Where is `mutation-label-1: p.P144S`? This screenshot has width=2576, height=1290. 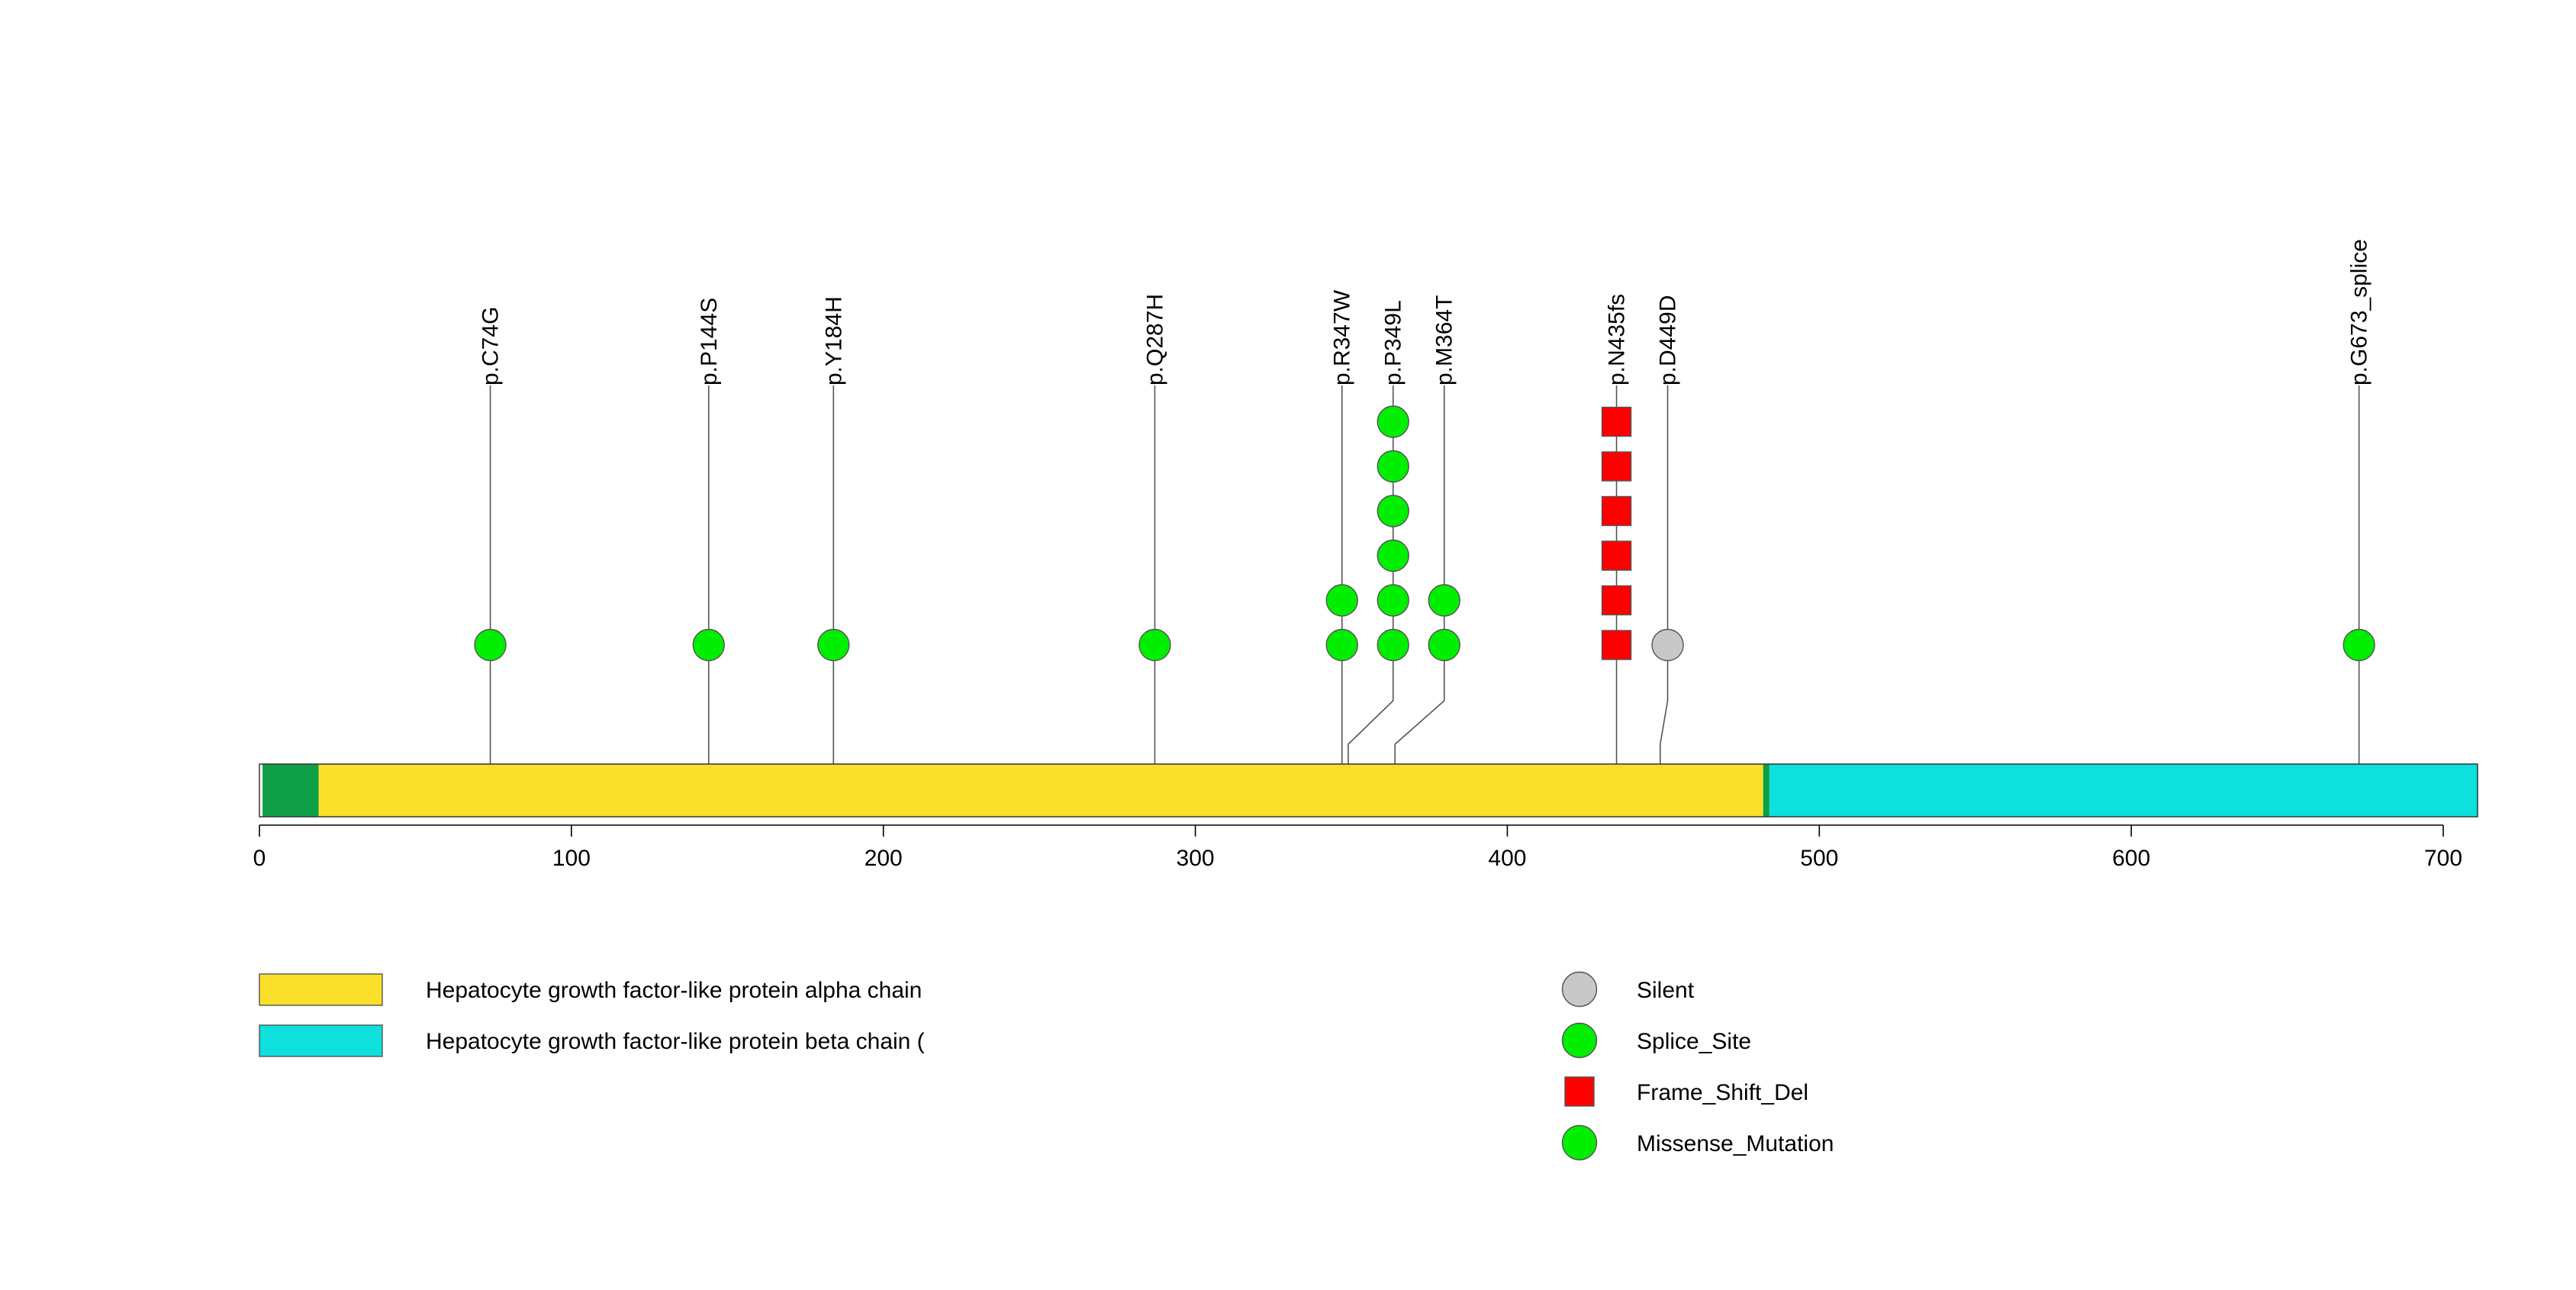
mutation-label-1: p.P144S is located at coordinates (709, 341).